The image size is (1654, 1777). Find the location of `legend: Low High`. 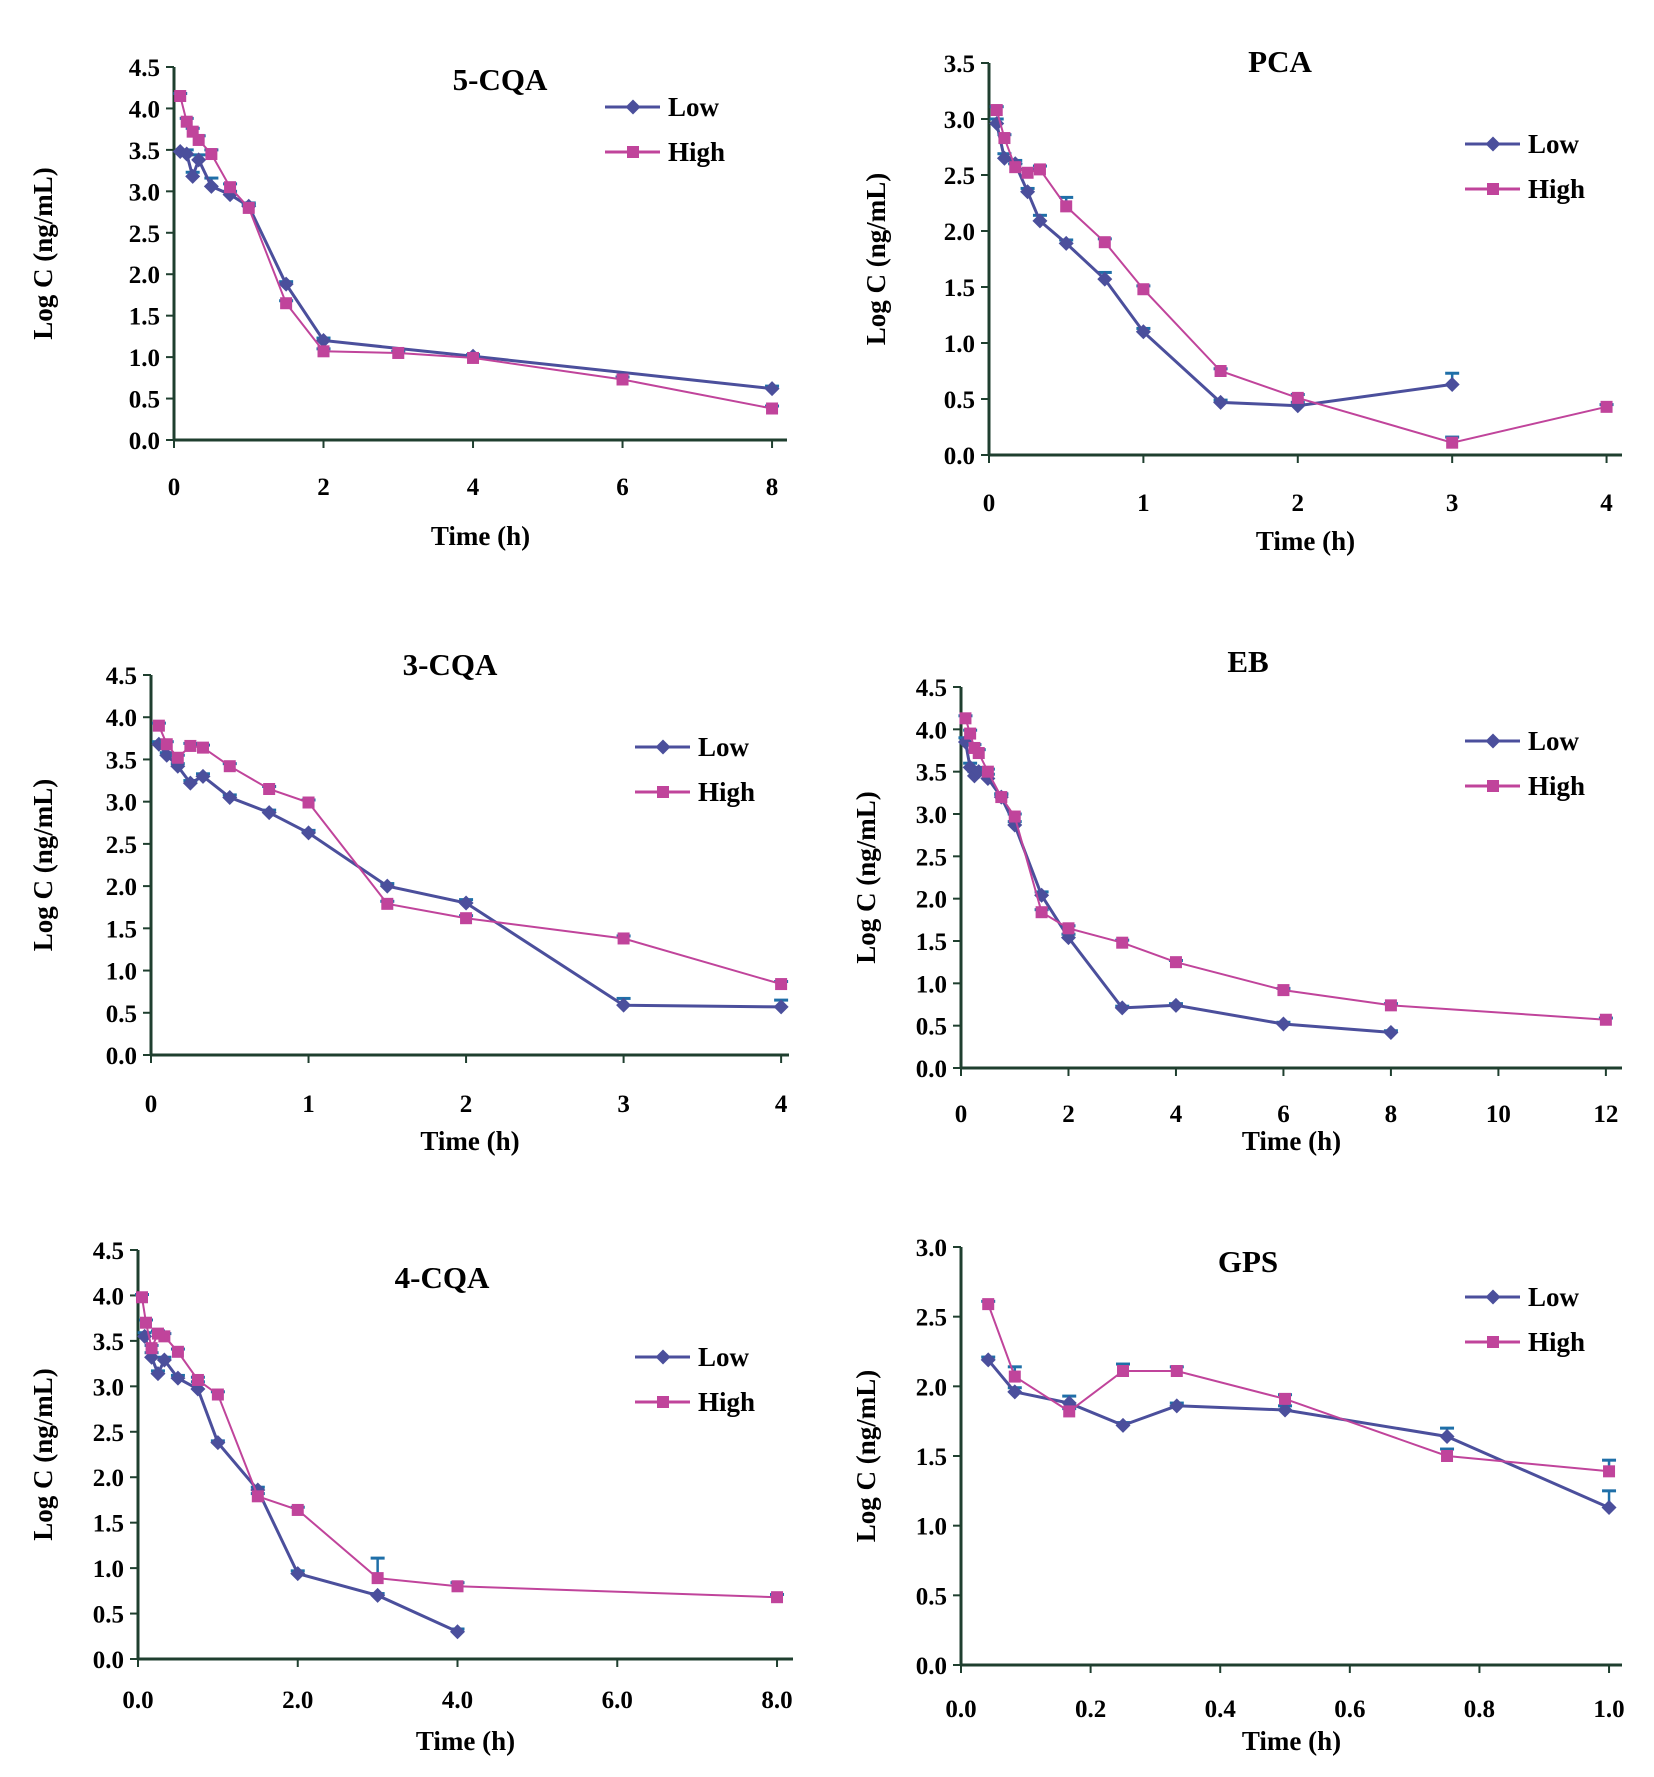

legend: Low High is located at coordinates (695, 1379).